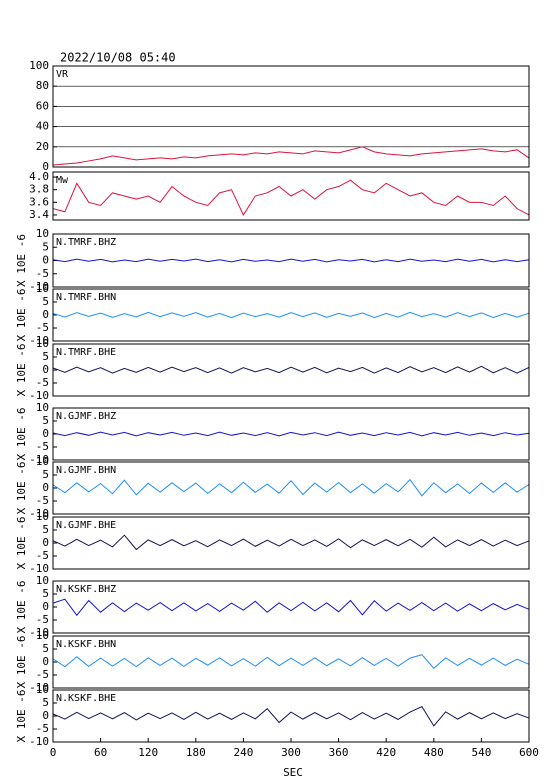 The height and width of the screenshot is (781, 554). I want to click on y-tick-label: 40, so click(42, 126).